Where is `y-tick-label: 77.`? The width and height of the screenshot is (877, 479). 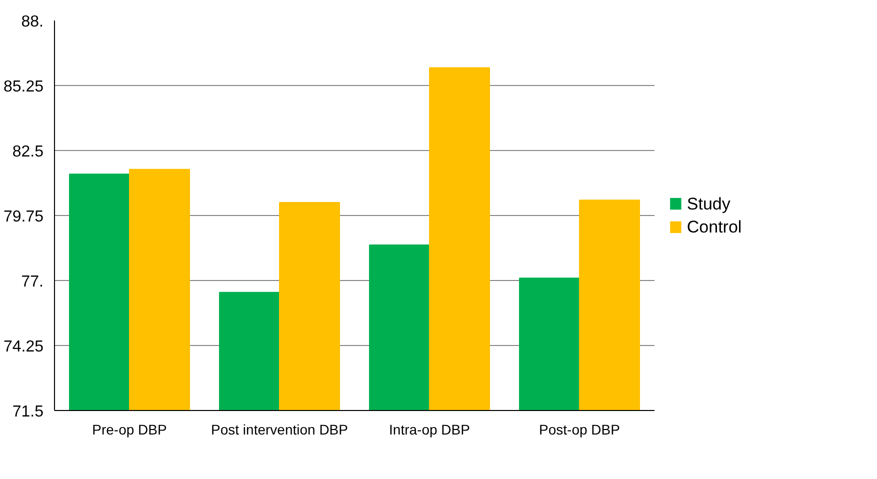 y-tick-label: 77. is located at coordinates (32, 282).